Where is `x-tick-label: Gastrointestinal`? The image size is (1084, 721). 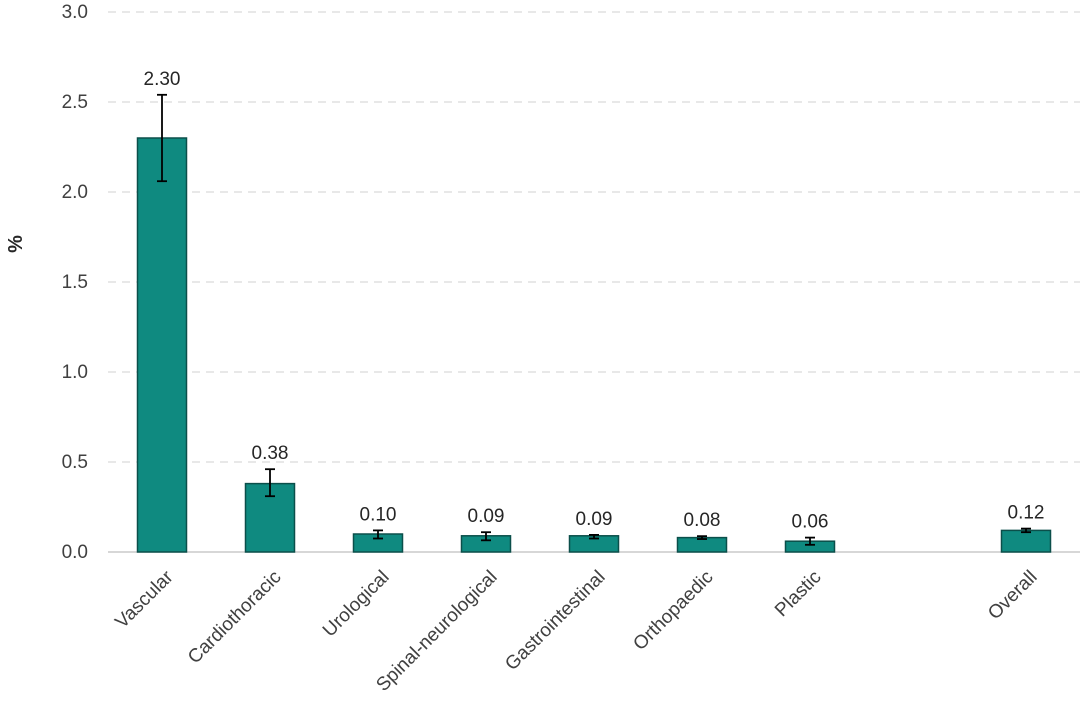 x-tick-label: Gastrointestinal is located at coordinates (555, 621).